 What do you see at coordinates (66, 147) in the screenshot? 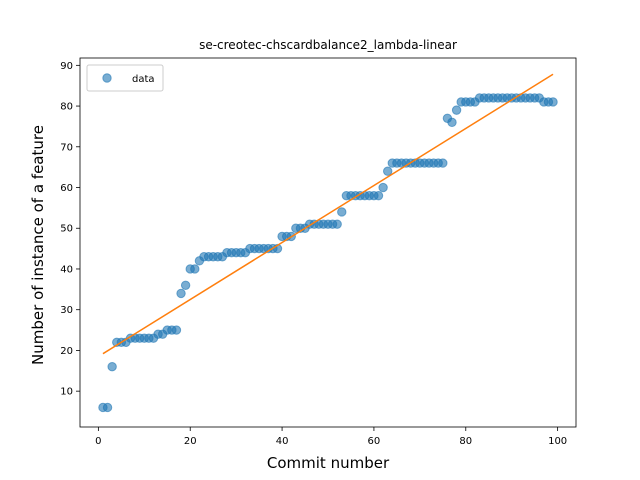
I see `y-tick-label: 70` at bounding box center [66, 147].